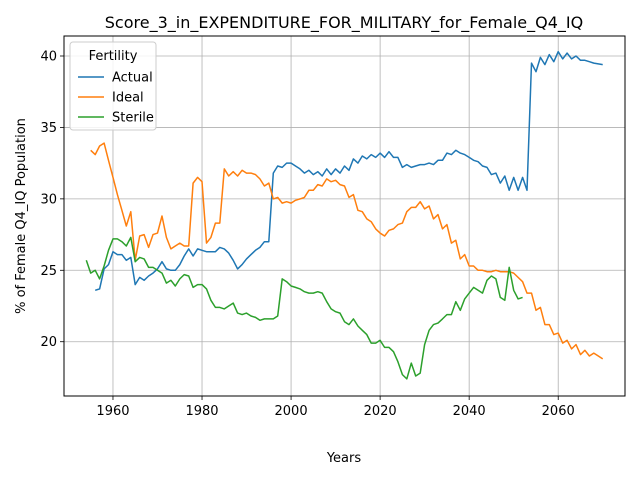 This screenshot has height=480, width=640. I want to click on legend-entries: Actual Ideal Sterile, so click(116, 98).